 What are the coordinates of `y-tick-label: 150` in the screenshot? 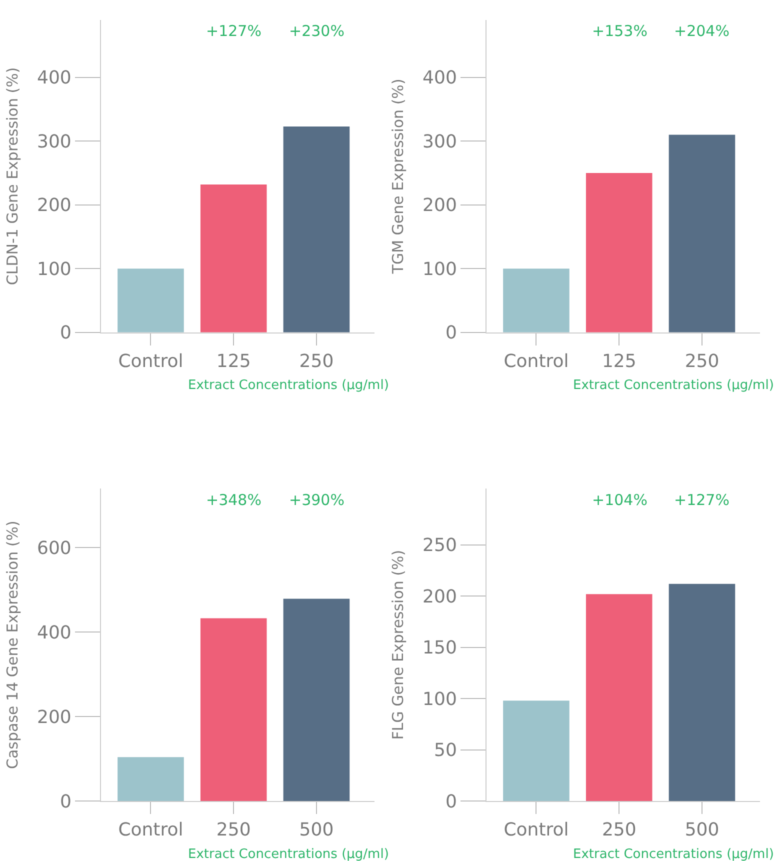 It's located at (439, 648).